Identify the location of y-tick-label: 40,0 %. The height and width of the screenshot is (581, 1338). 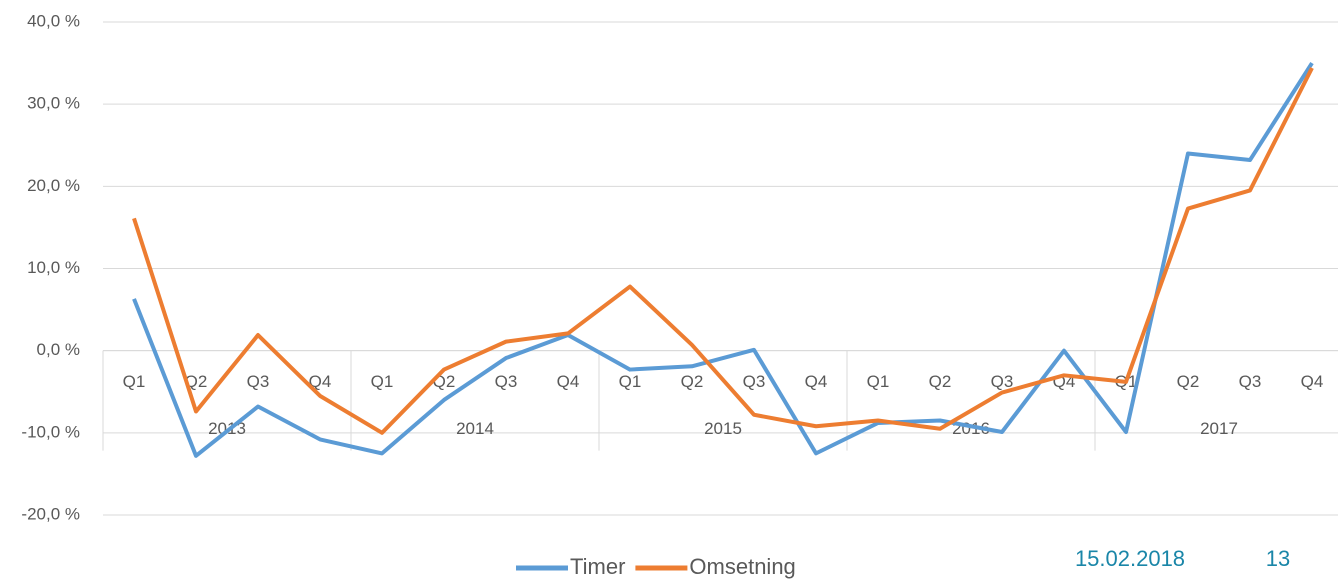
(53, 20).